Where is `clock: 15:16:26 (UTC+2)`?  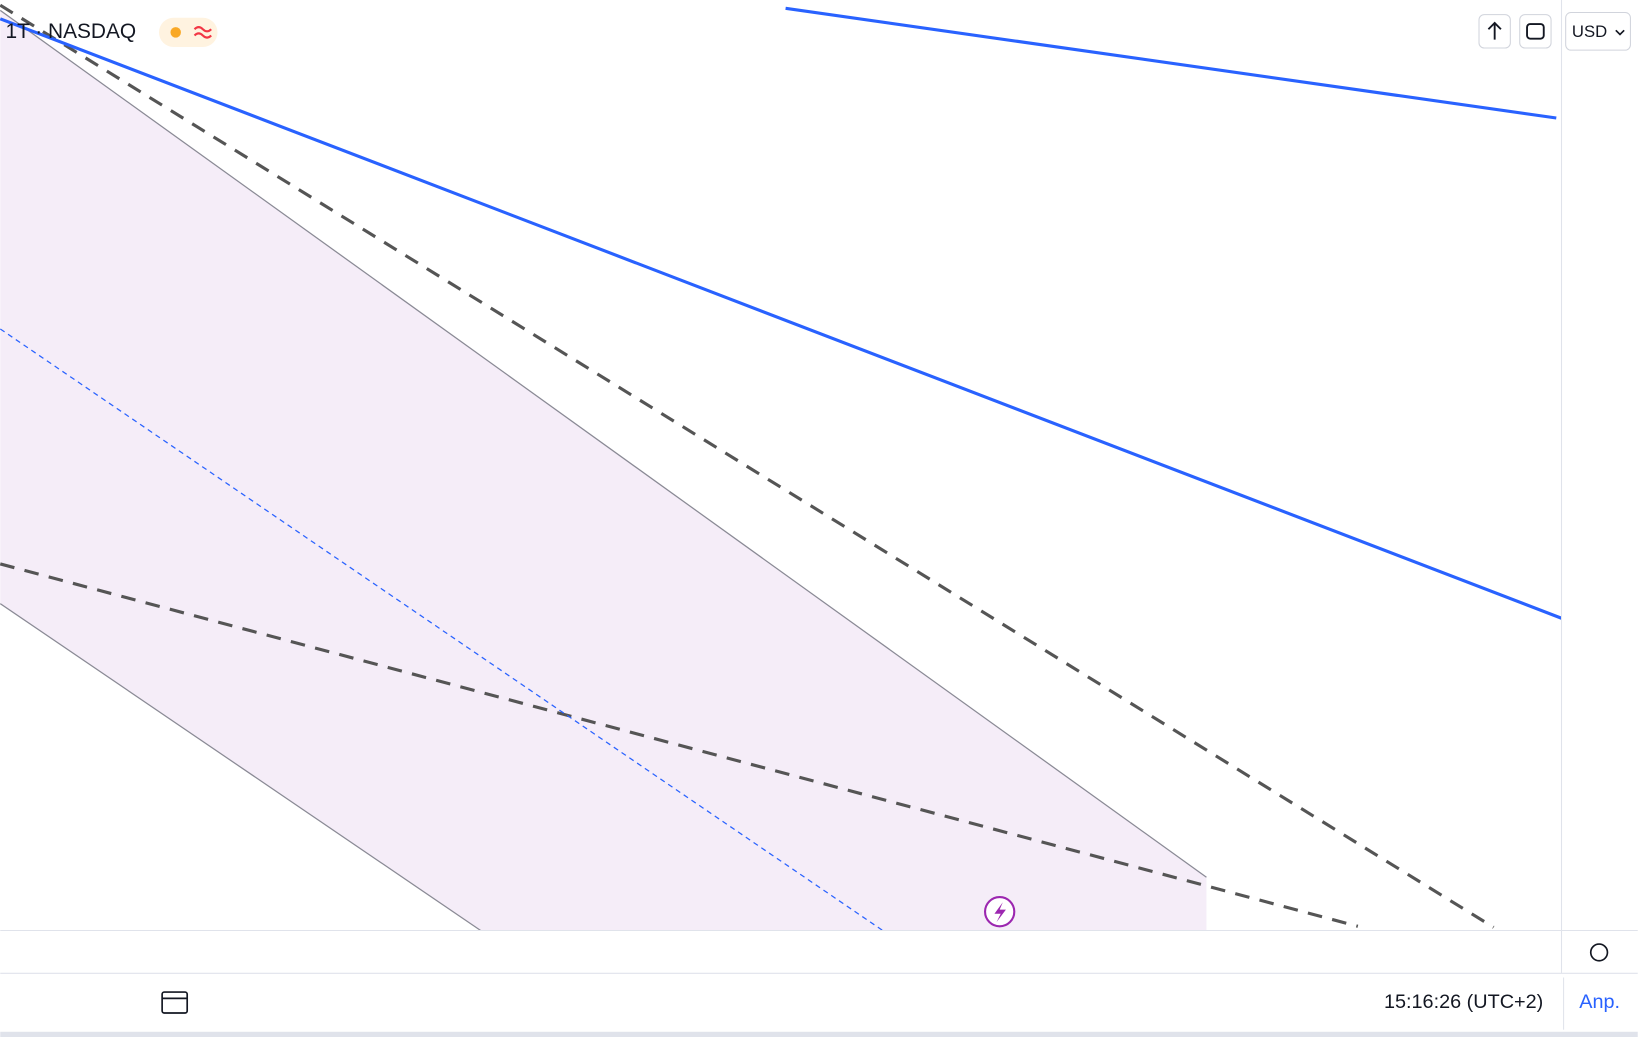
clock: 15:16:26 (UTC+2) is located at coordinates (1463, 1002).